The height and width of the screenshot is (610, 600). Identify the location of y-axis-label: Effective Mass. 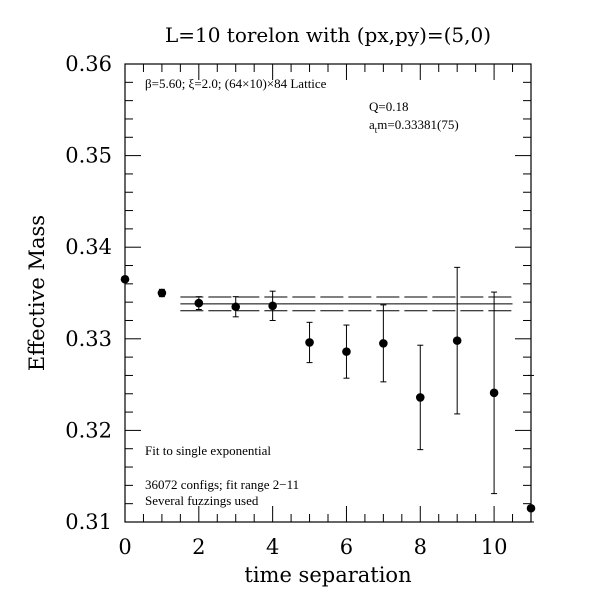
(37, 293).